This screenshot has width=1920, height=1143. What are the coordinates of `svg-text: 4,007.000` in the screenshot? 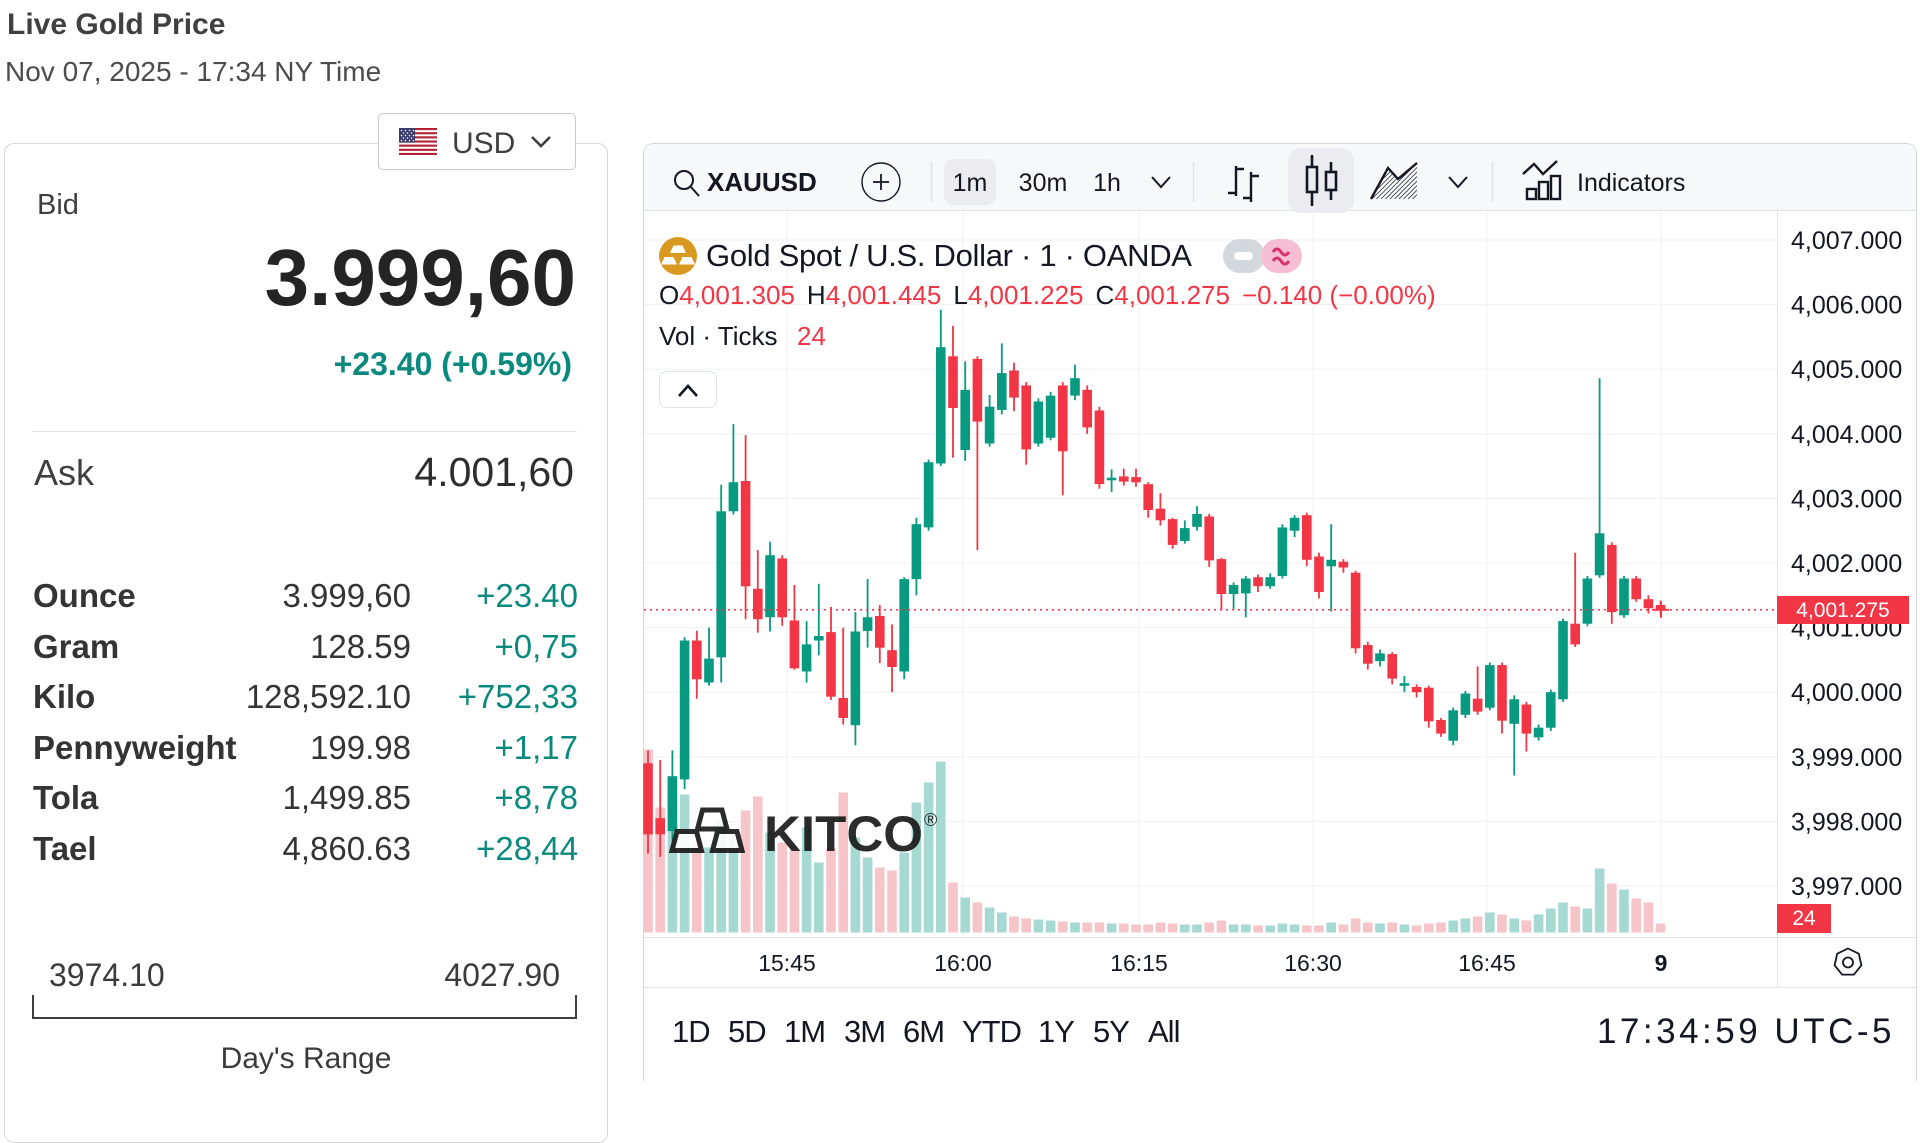 It's located at (1846, 241).